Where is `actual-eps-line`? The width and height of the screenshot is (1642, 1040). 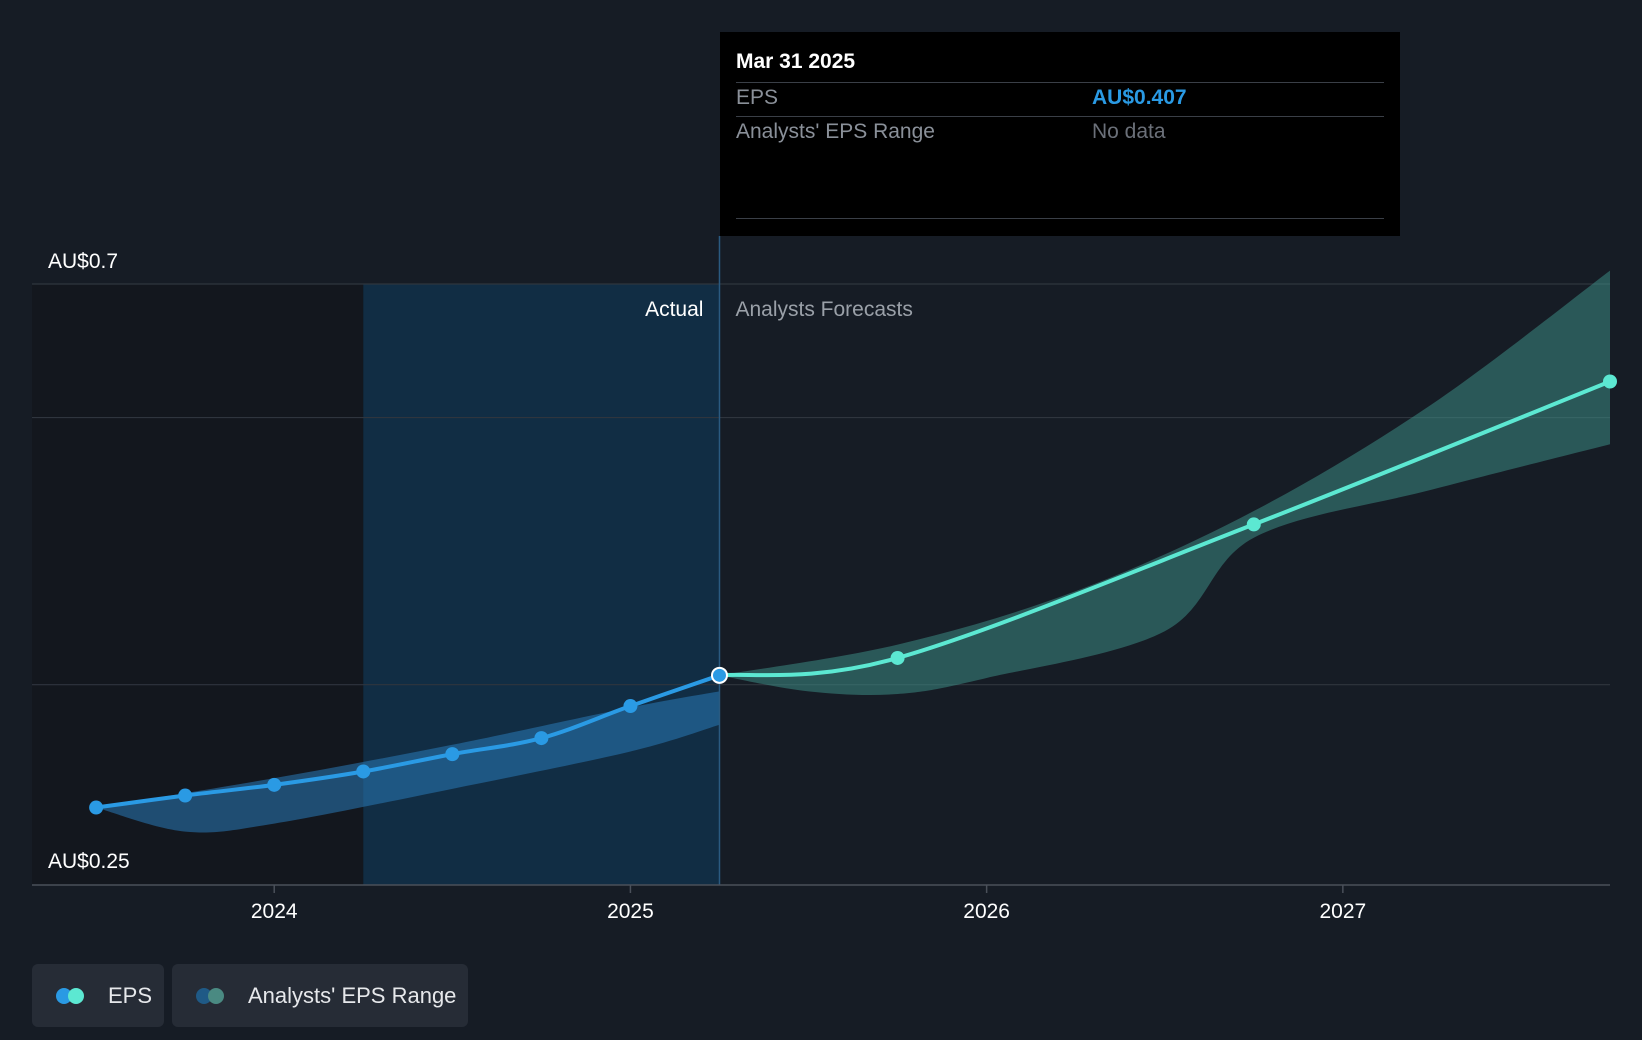
actual-eps-line is located at coordinates (408, 741).